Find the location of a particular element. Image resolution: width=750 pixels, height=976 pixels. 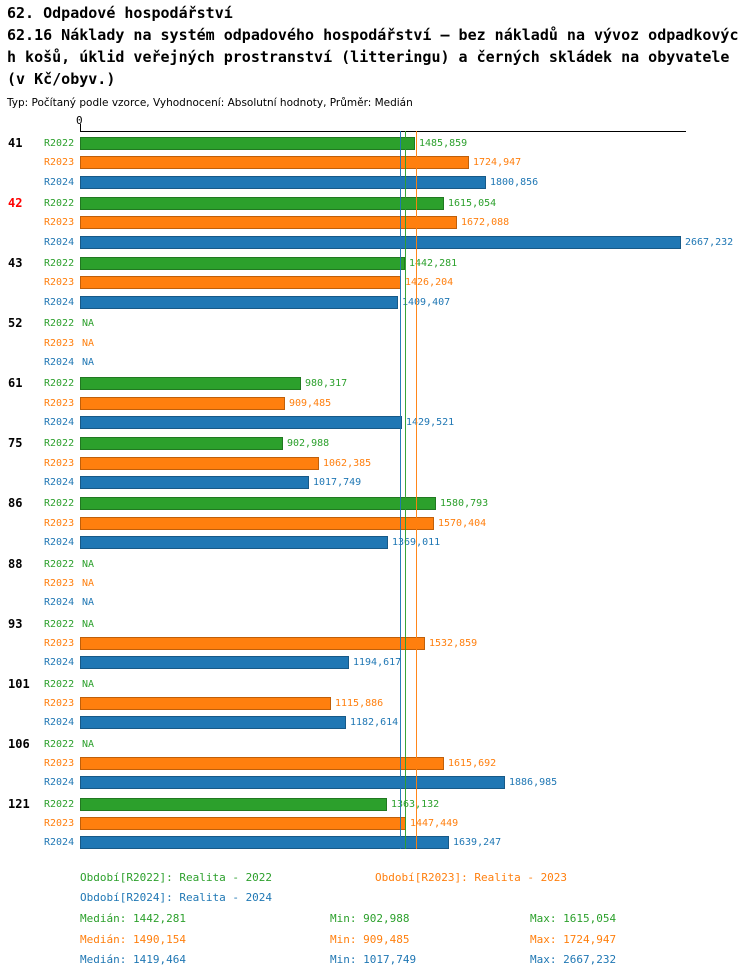

value-label: 2667,232 is located at coordinates (709, 242).